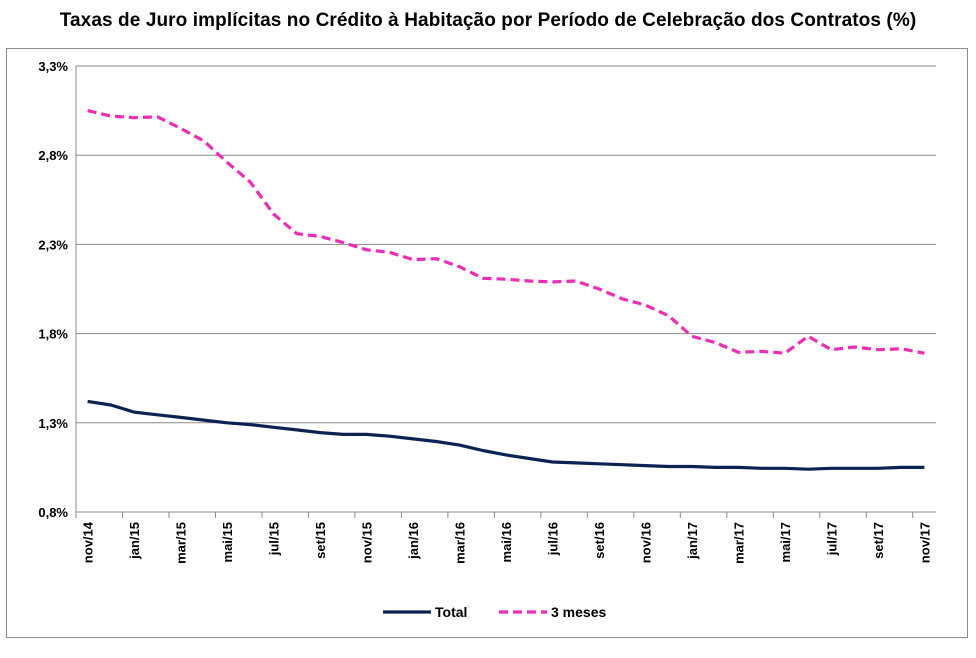 Image resolution: width=976 pixels, height=658 pixels. Describe the element at coordinates (494, 612) in the screenshot. I see `legend: Total 3 meses` at that location.